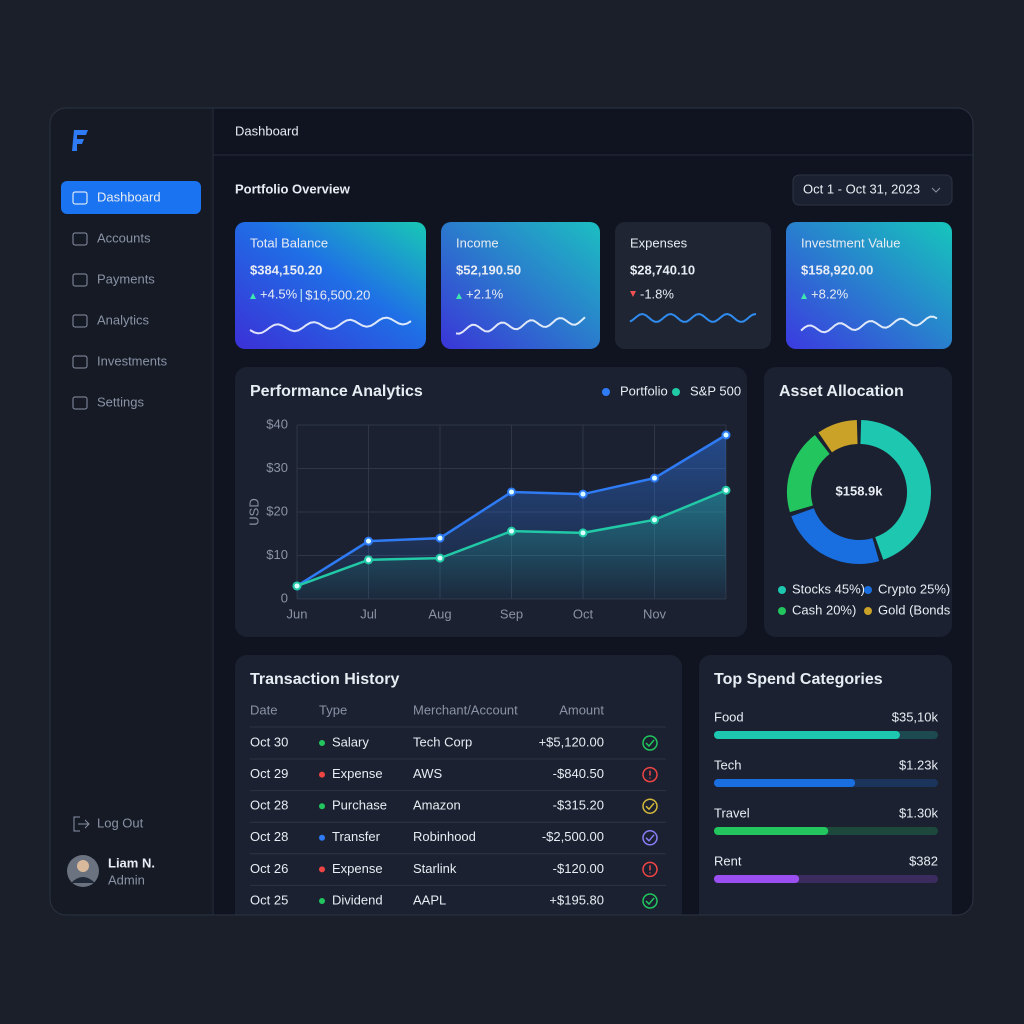 The image size is (1024, 1024). I want to click on x-tick-label: Oct, so click(583, 613).